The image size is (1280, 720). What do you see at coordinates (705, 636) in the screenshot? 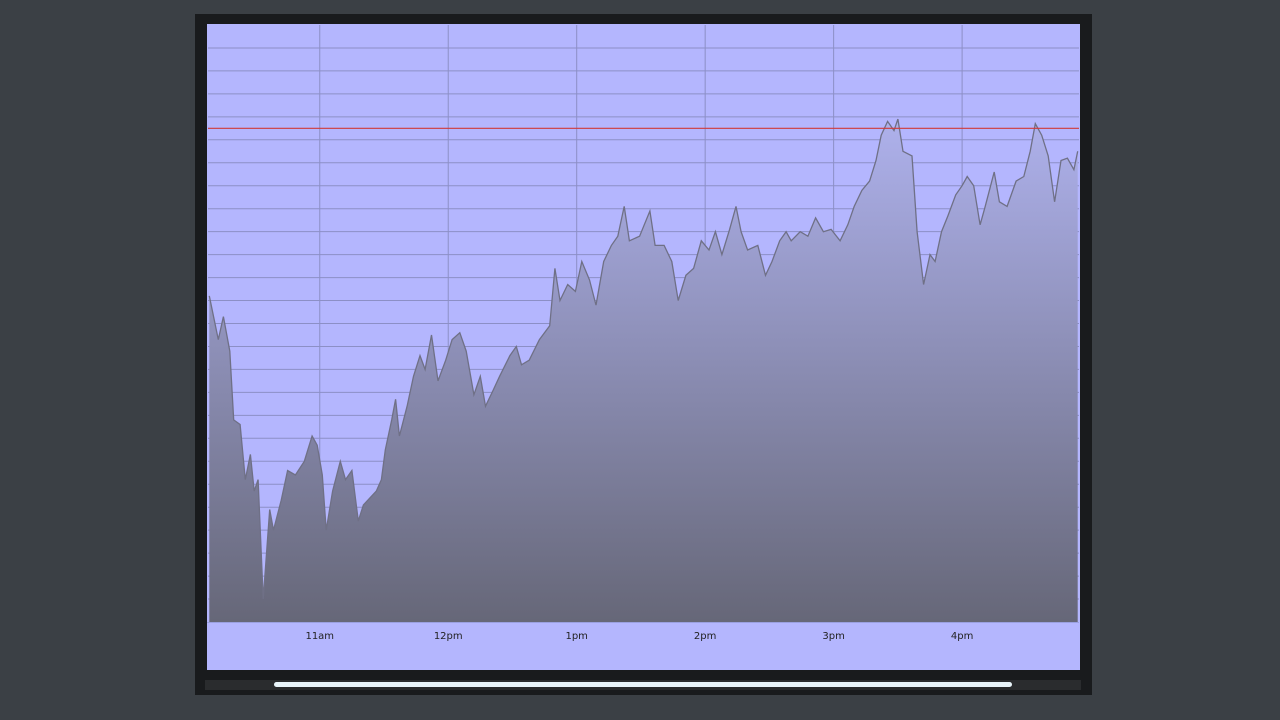
I see `x-tick-label: 2pm` at bounding box center [705, 636].